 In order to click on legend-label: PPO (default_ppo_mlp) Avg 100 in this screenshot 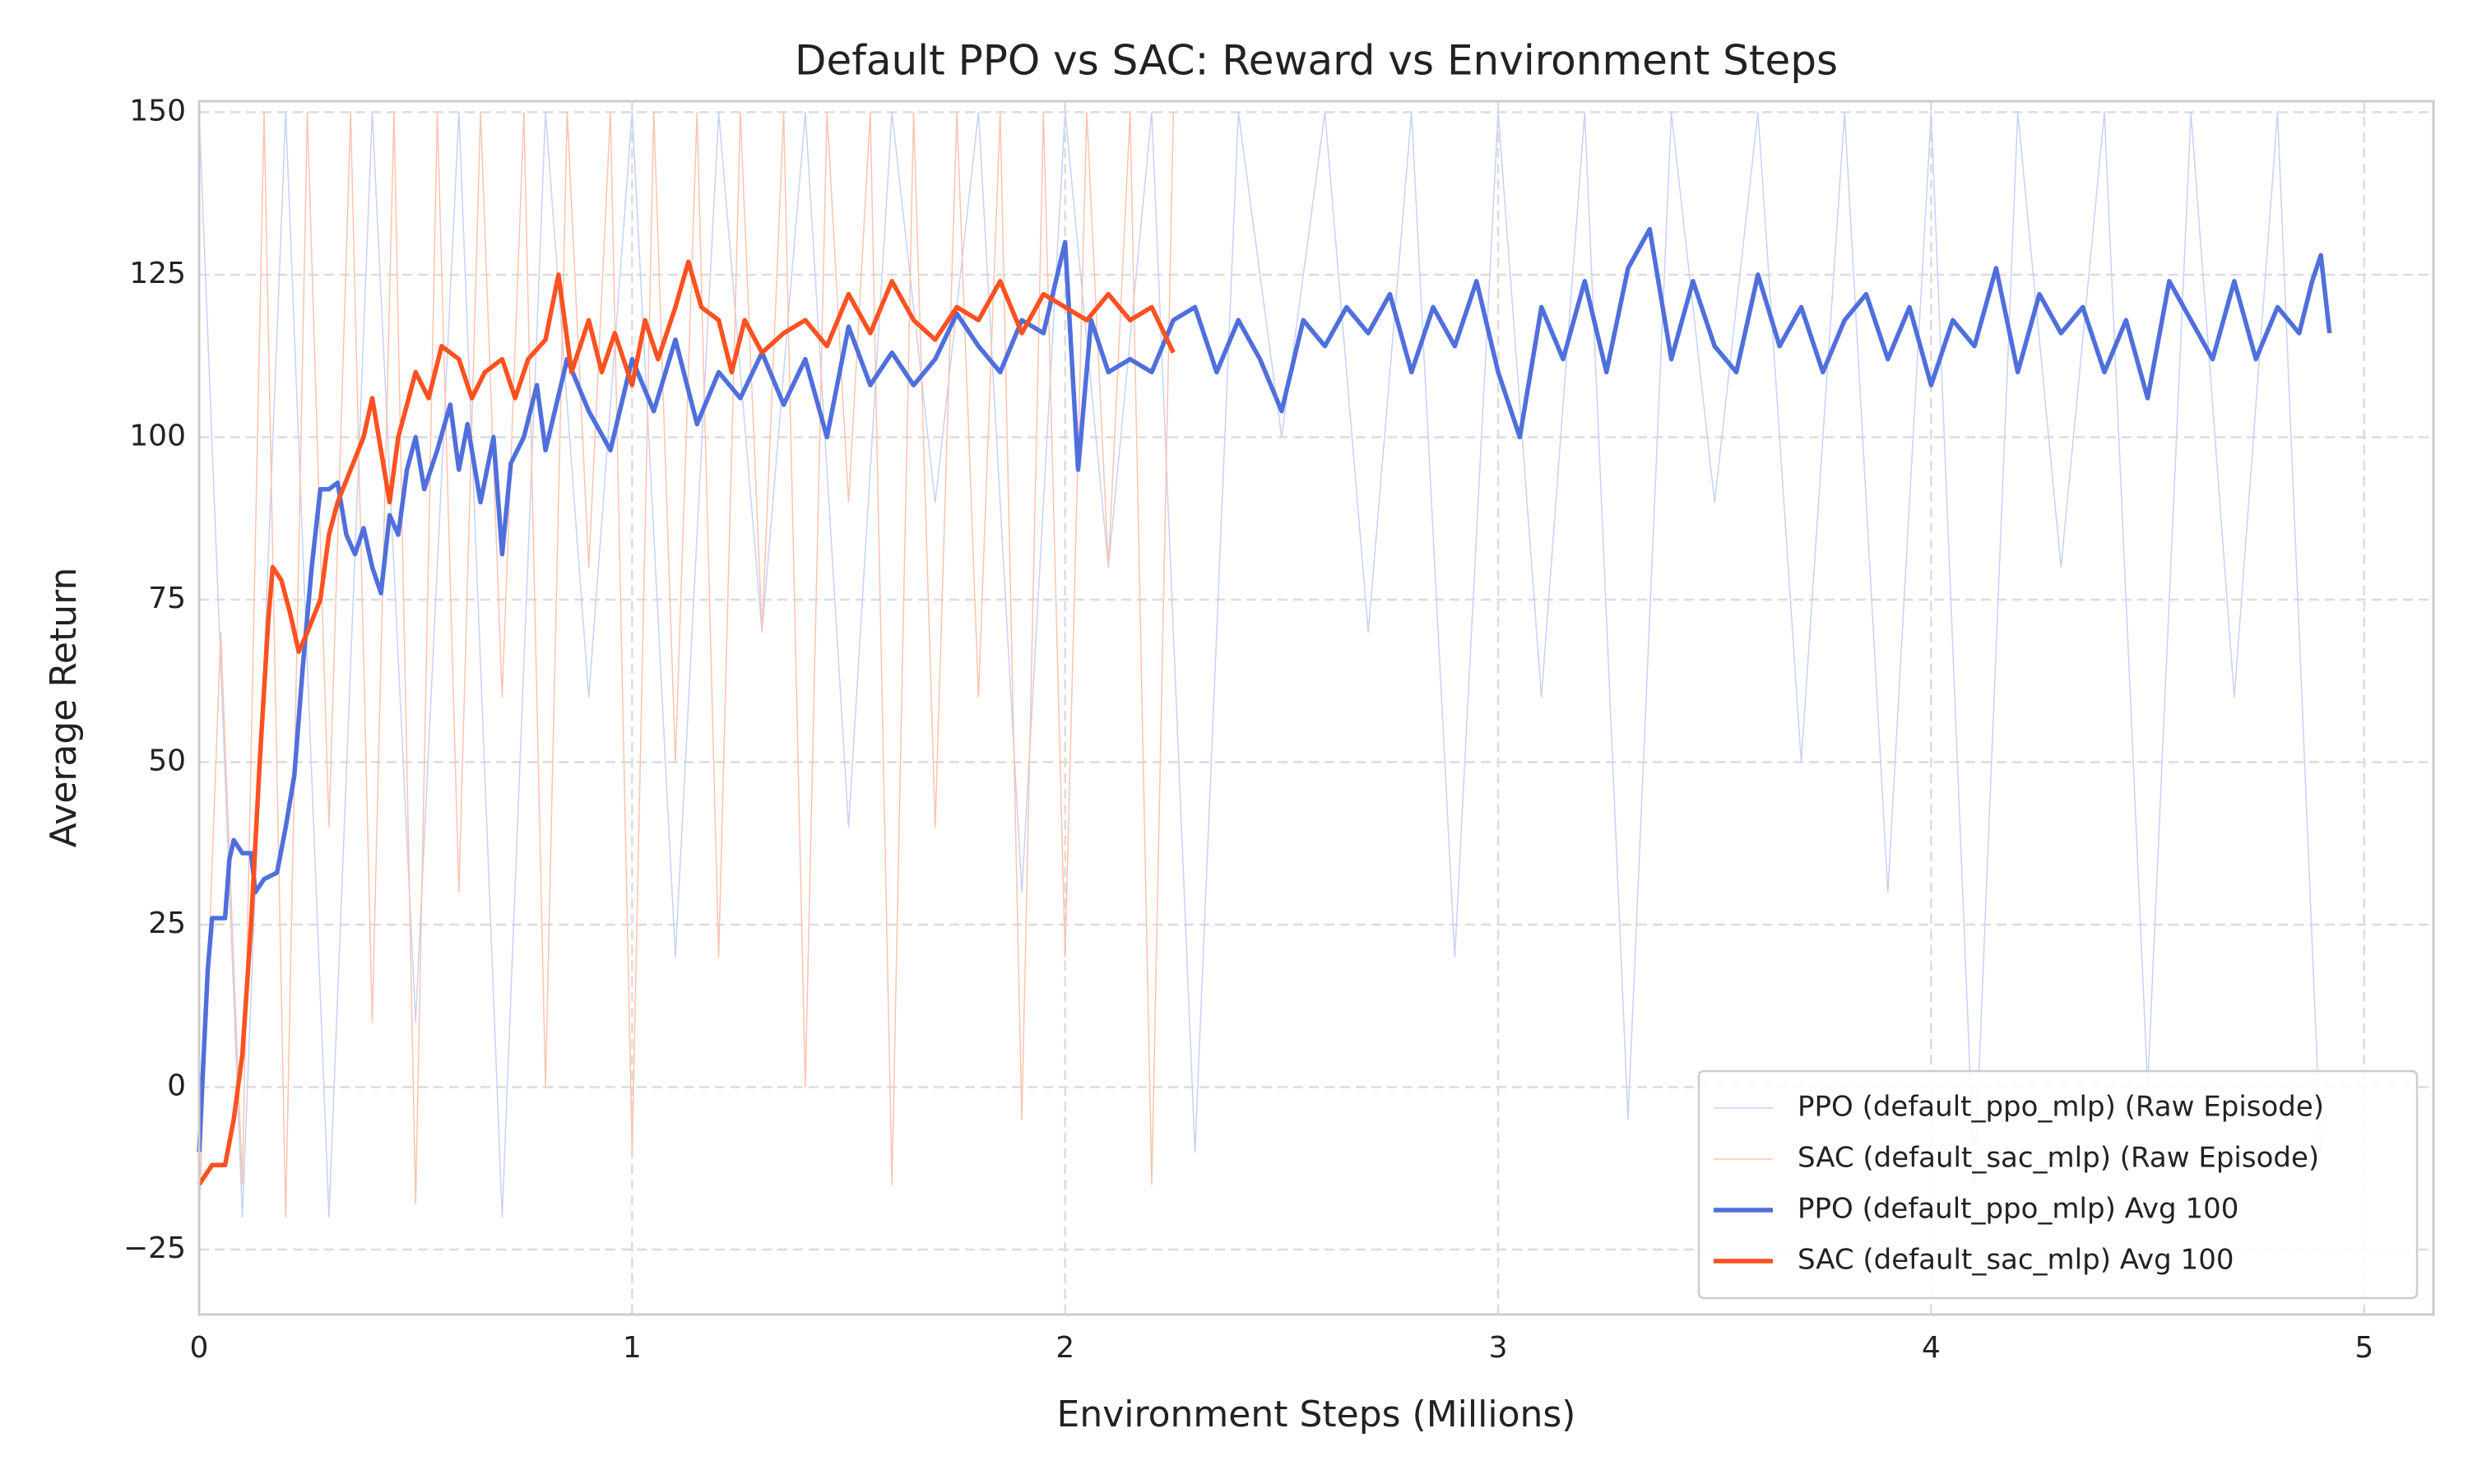, I will do `click(2018, 1209)`.